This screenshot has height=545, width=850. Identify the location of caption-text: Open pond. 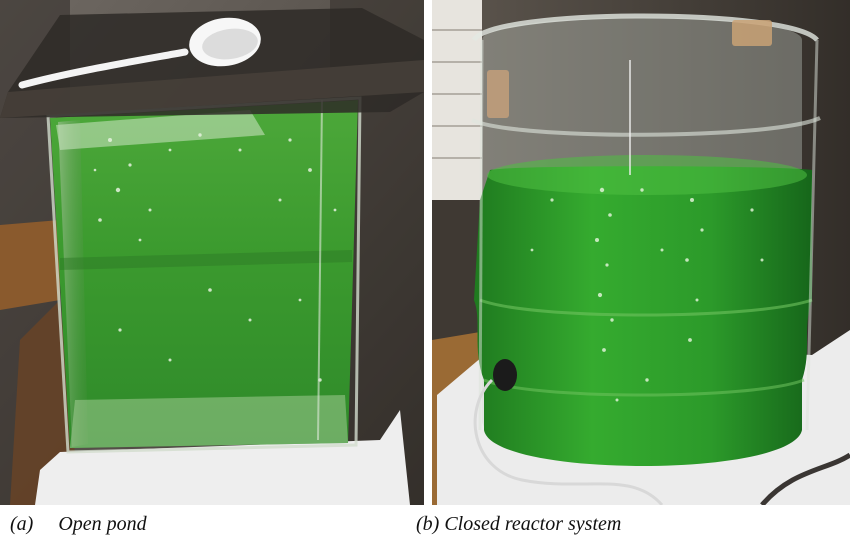
(102, 524).